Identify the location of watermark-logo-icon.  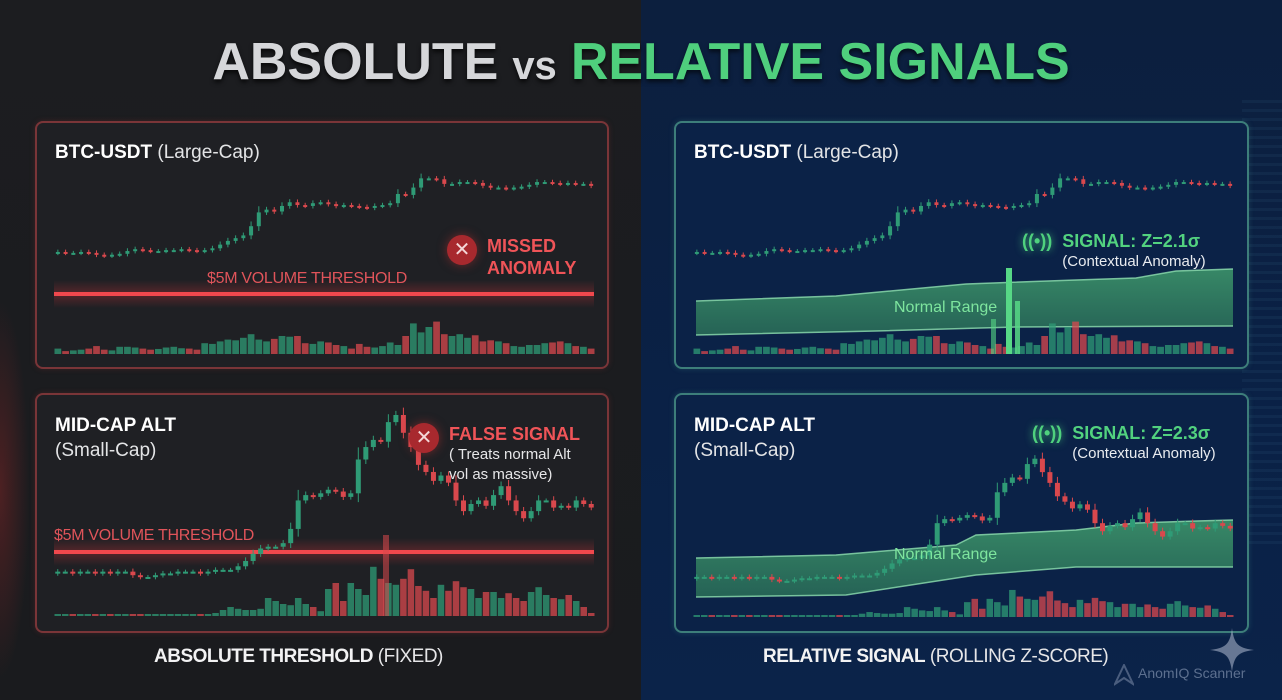
(1124, 675).